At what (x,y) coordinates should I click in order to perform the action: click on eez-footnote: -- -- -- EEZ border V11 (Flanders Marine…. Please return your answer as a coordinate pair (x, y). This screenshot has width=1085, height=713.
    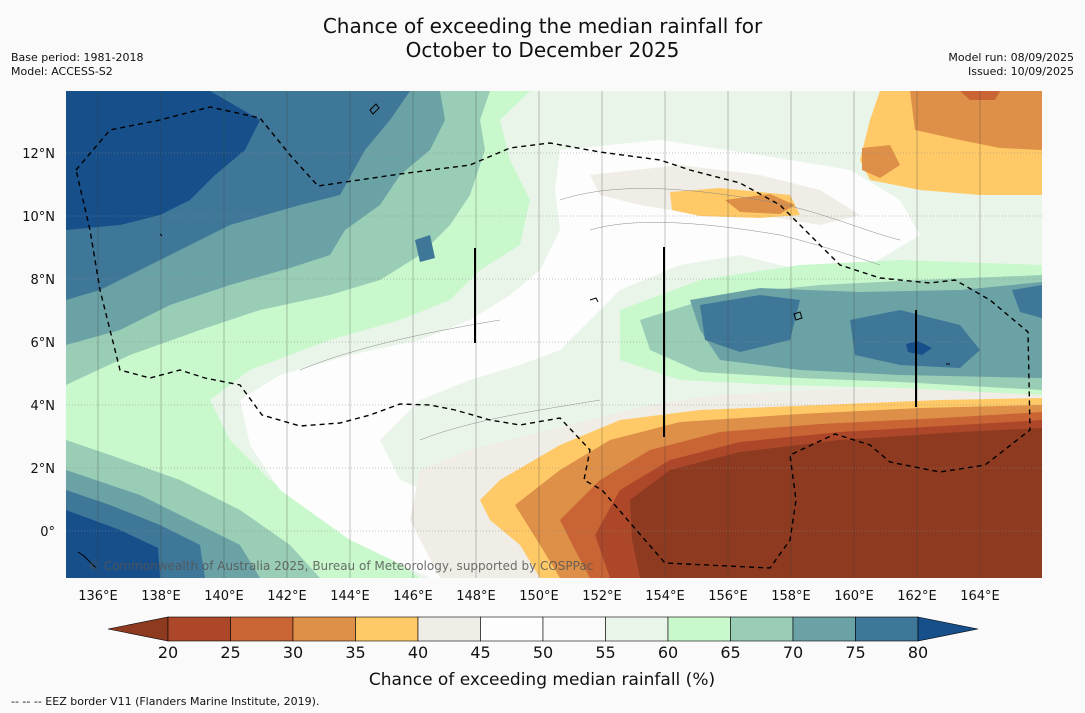
    Looking at the image, I should click on (165, 701).